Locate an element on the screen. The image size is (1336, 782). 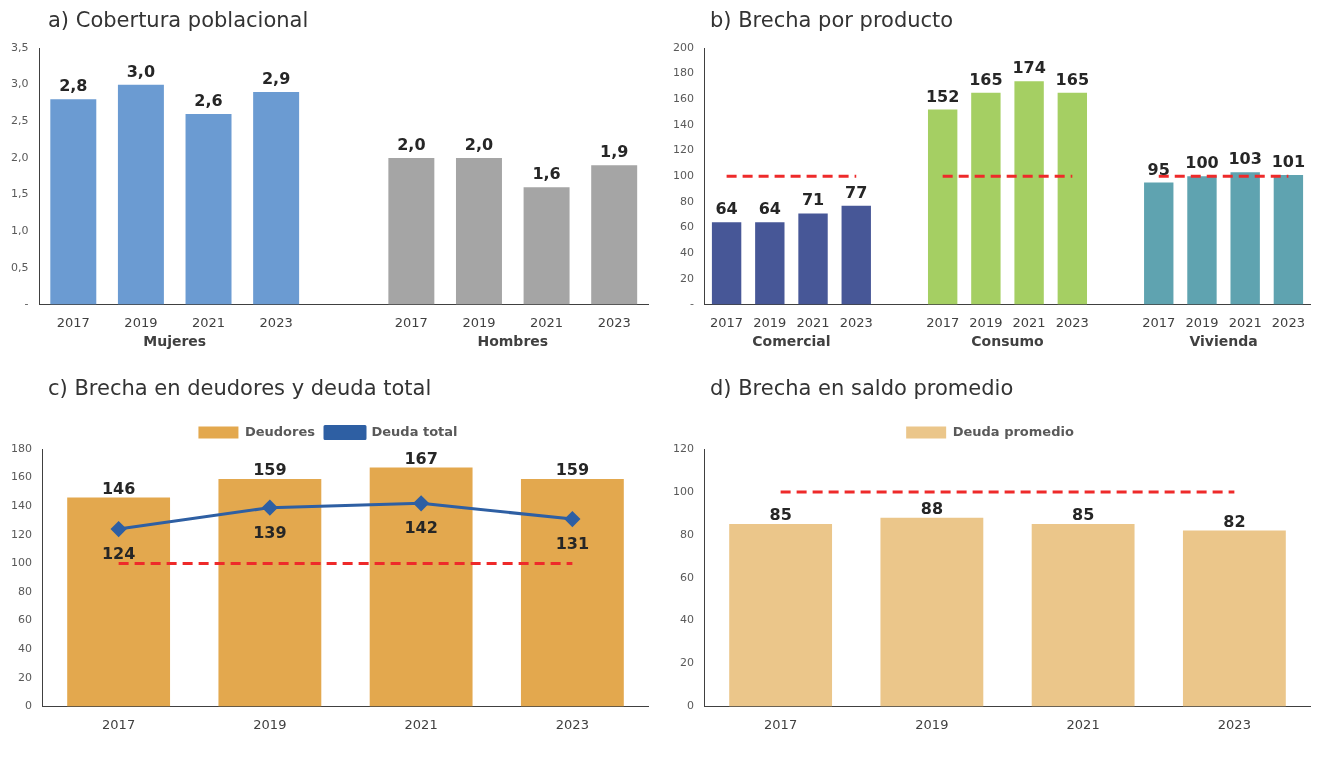
data-label: 1,6 is located at coordinates (546, 174).